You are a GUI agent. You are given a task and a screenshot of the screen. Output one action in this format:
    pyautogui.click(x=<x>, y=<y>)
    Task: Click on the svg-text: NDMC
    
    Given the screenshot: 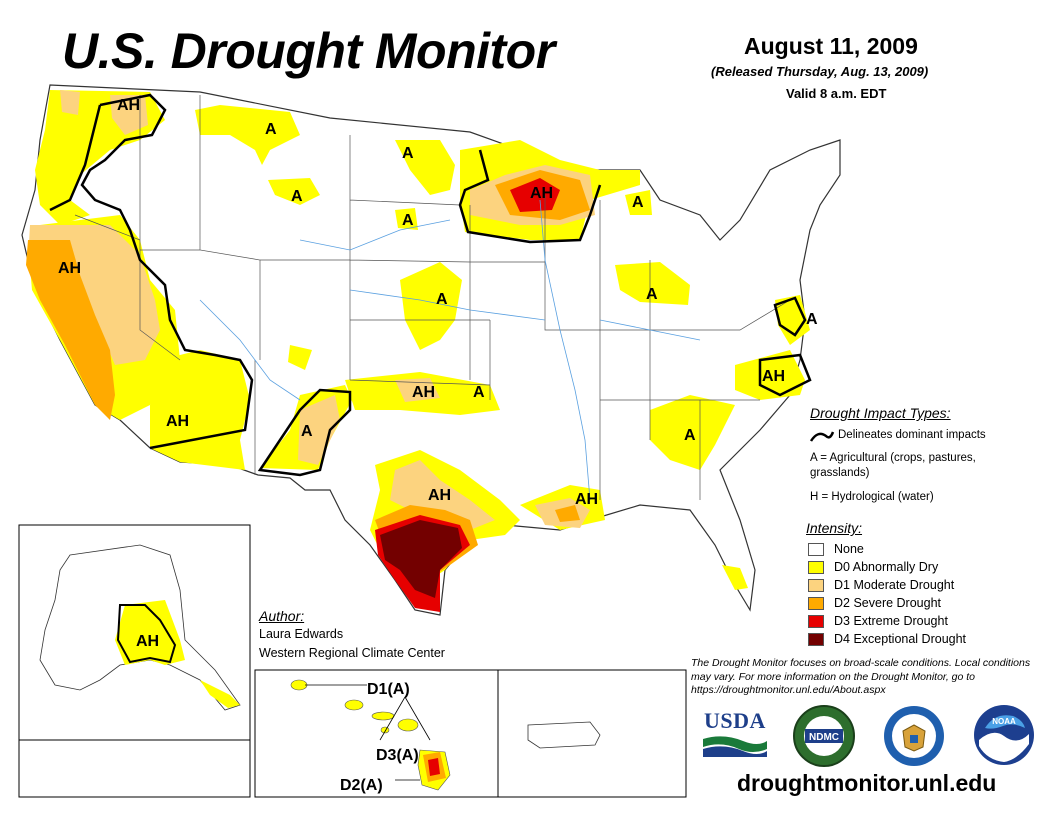 What is the action you would take?
    pyautogui.click(x=824, y=737)
    